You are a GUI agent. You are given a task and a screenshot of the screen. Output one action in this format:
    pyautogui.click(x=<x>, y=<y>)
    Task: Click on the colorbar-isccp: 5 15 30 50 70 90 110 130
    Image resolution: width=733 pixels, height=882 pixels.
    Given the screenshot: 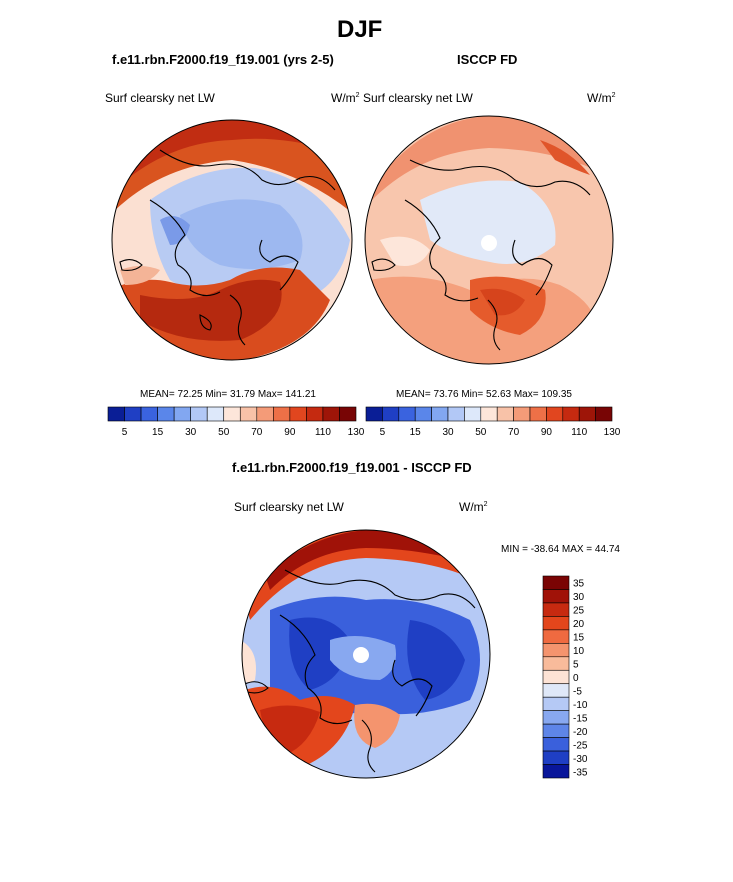 What is the action you would take?
    pyautogui.click(x=493, y=422)
    